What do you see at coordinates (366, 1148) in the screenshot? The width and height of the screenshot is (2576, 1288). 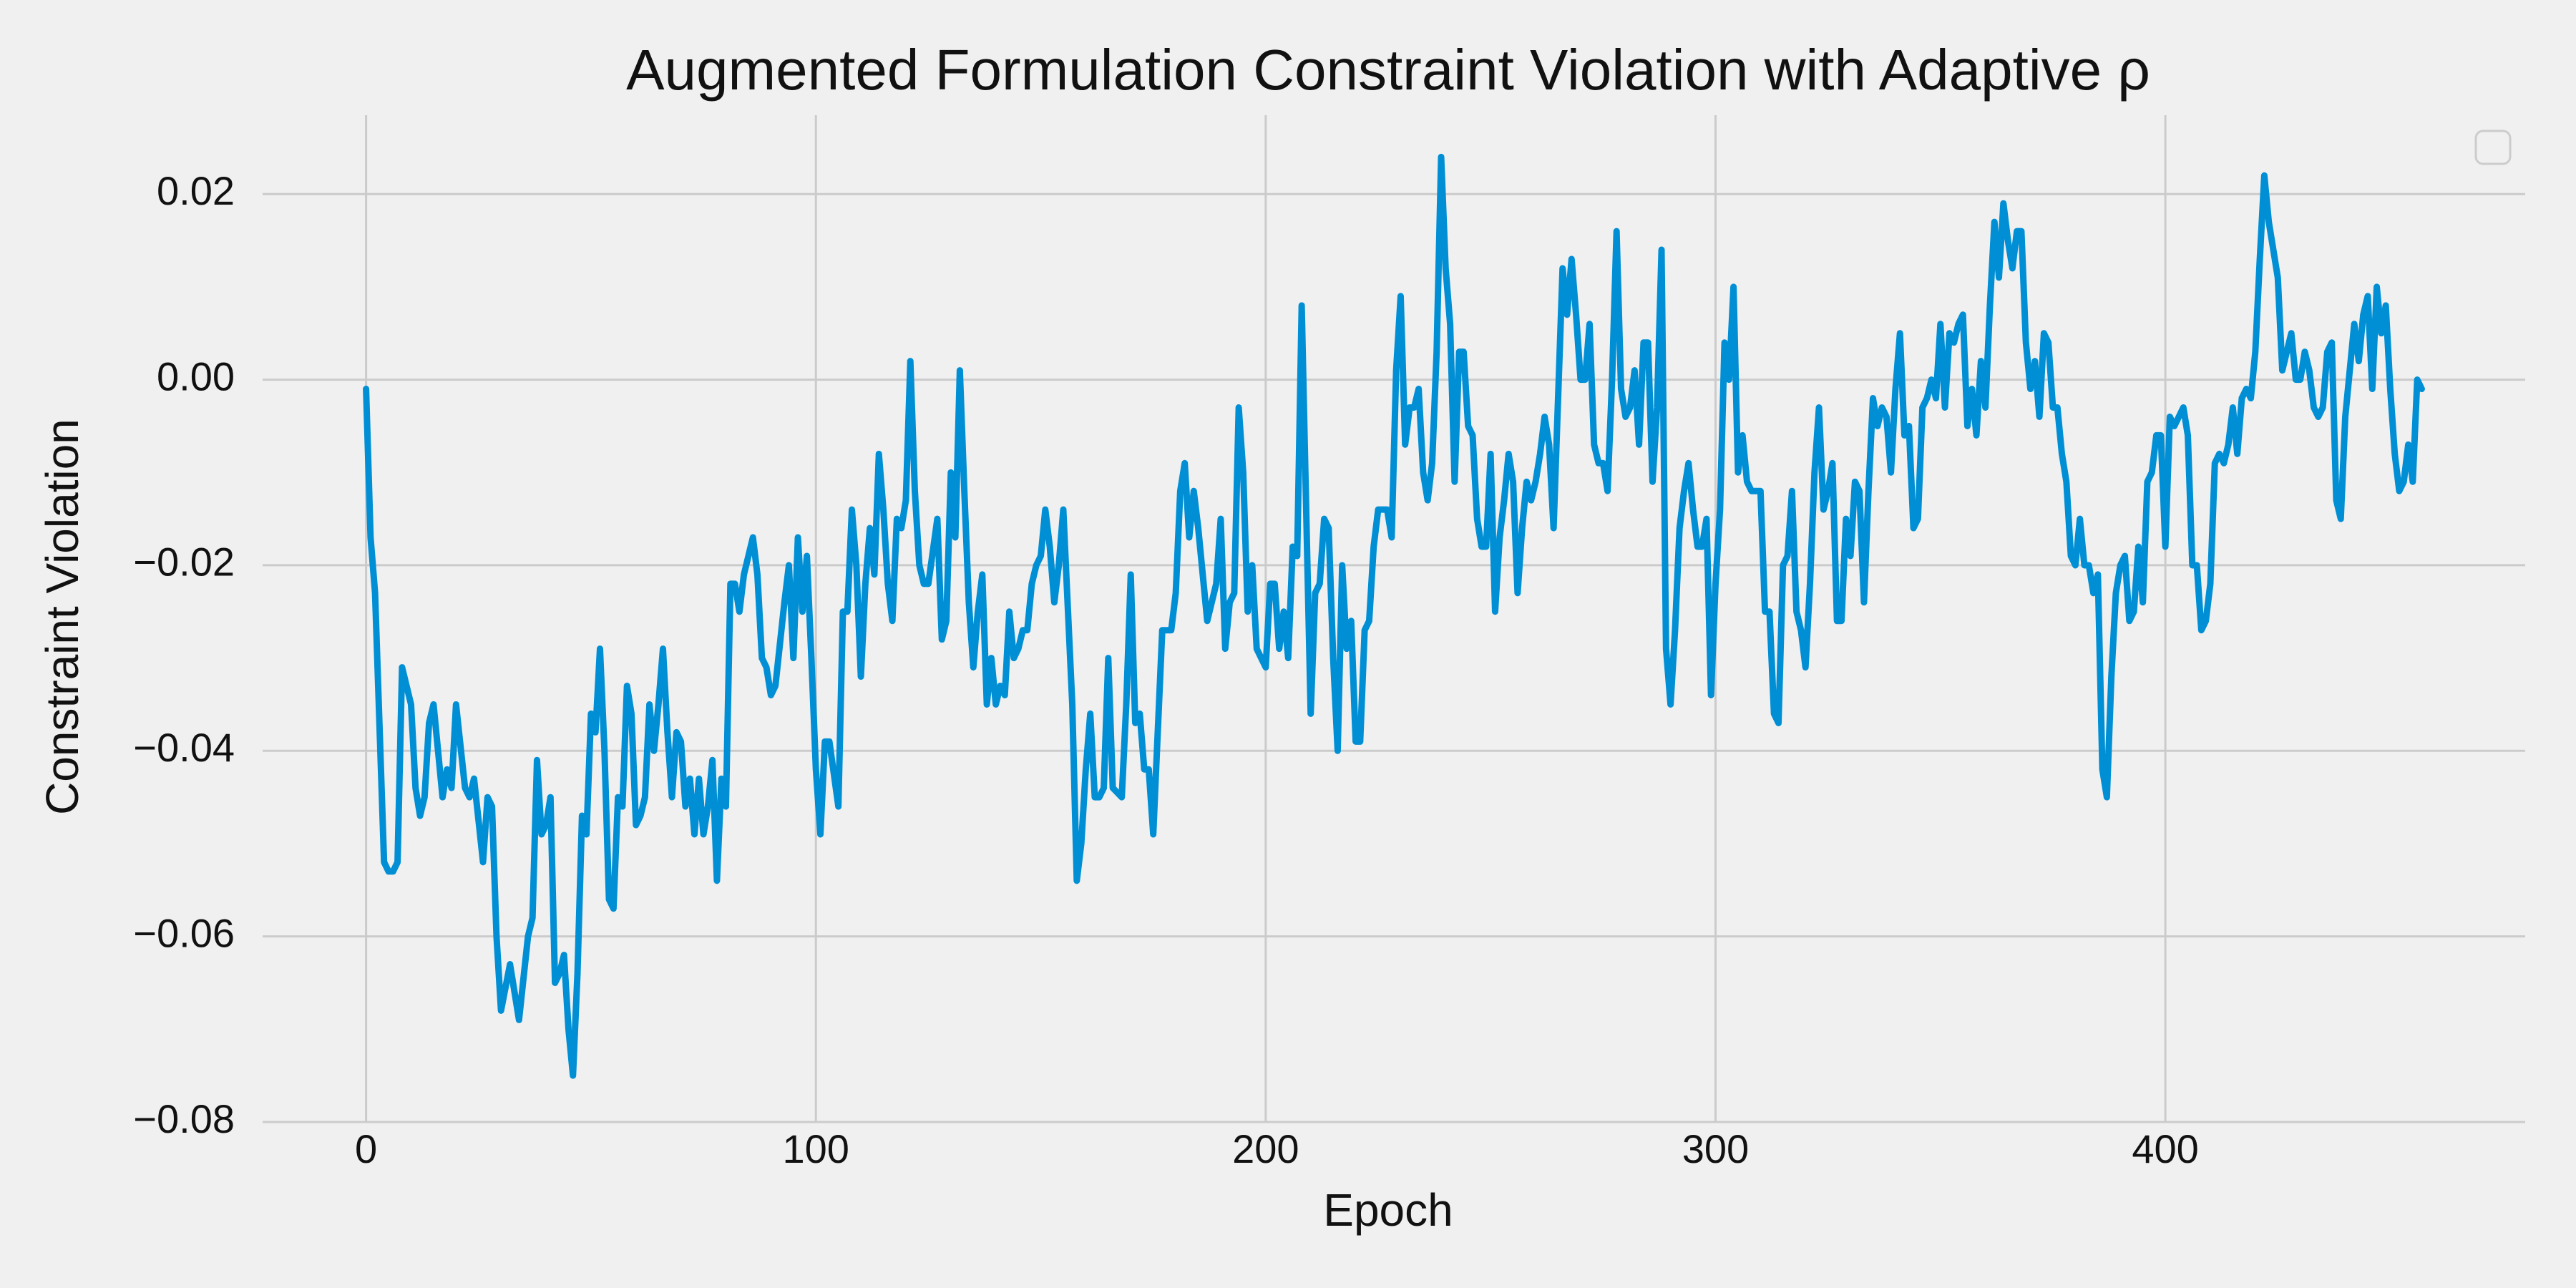 I see `x-tick-label: 0` at bounding box center [366, 1148].